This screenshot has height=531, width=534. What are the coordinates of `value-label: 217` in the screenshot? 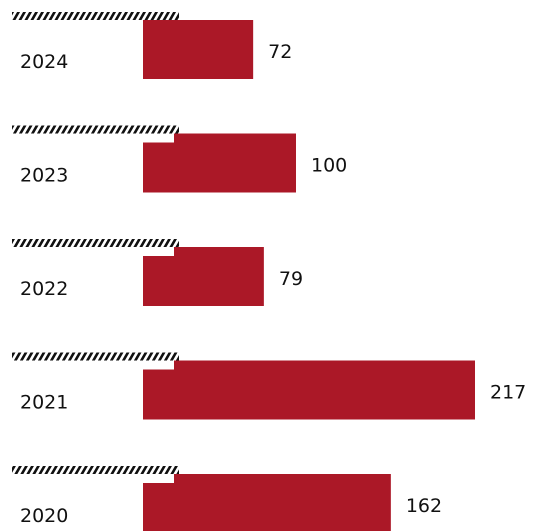 It's located at (508, 393).